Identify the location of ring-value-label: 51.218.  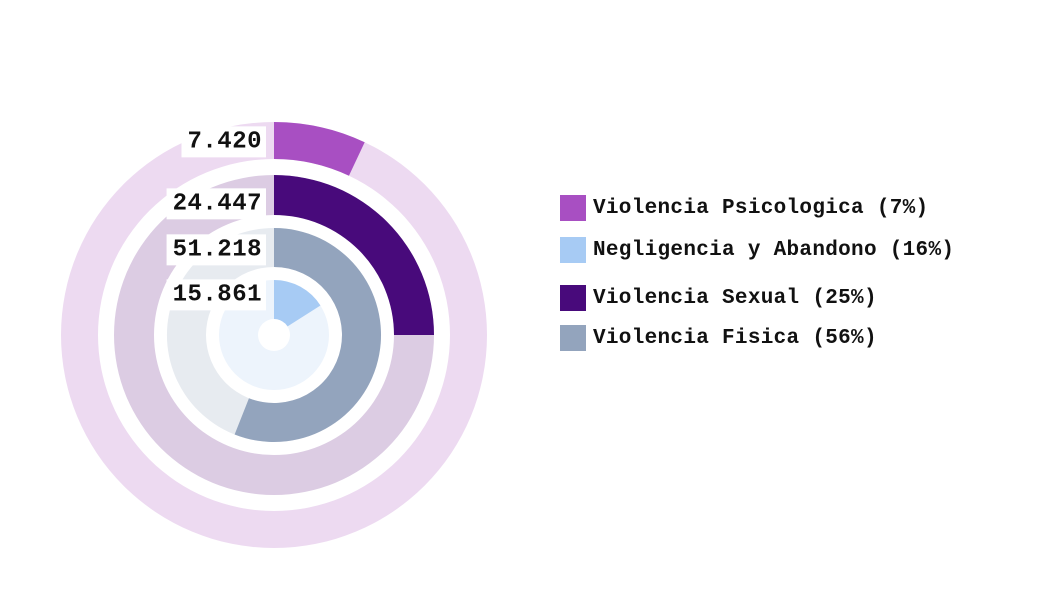
(217, 249).